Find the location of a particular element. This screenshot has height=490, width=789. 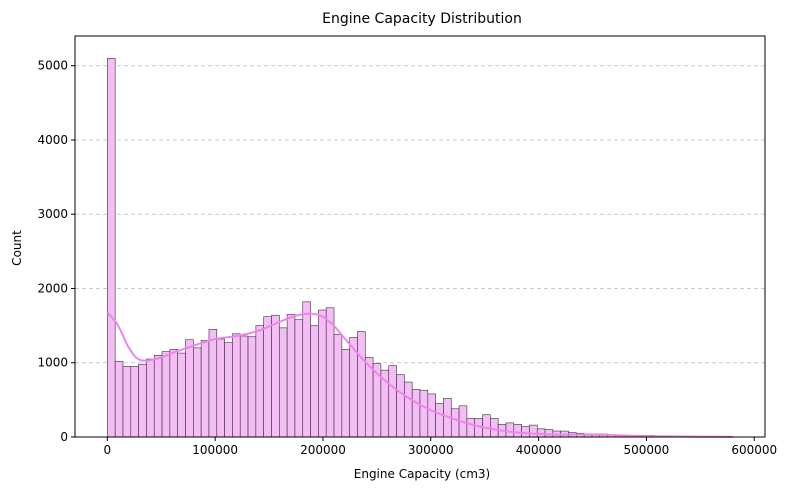

x-tick-label: 500000 is located at coordinates (647, 450).